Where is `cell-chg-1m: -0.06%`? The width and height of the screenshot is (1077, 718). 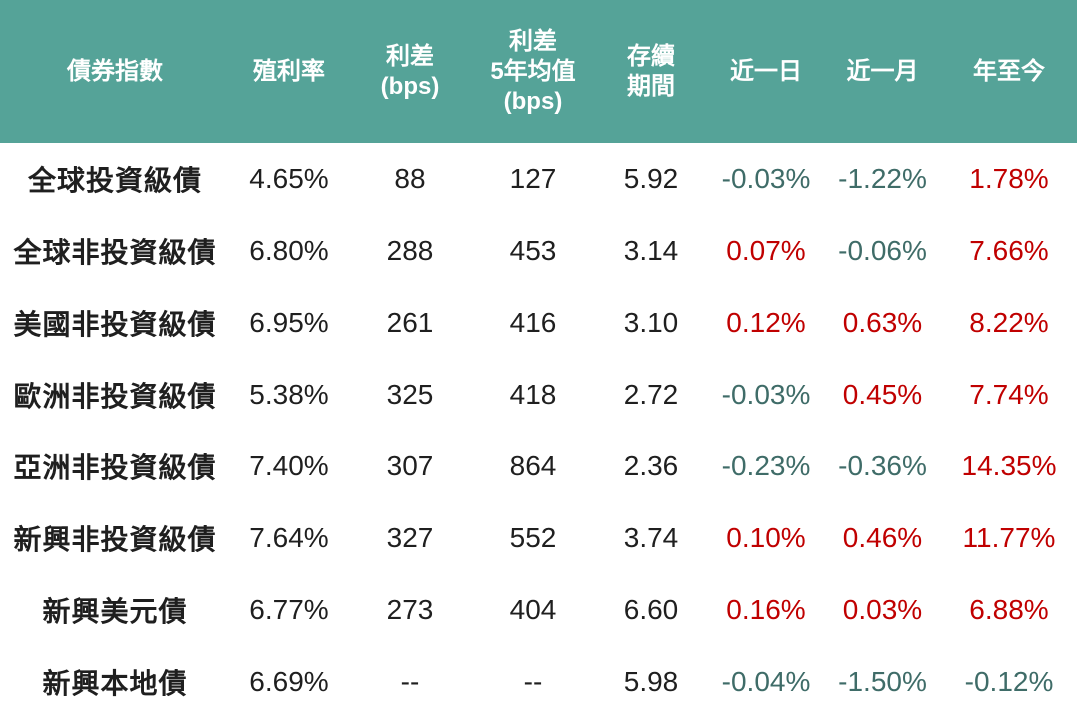
cell-chg-1m: -0.06% is located at coordinates (882, 250).